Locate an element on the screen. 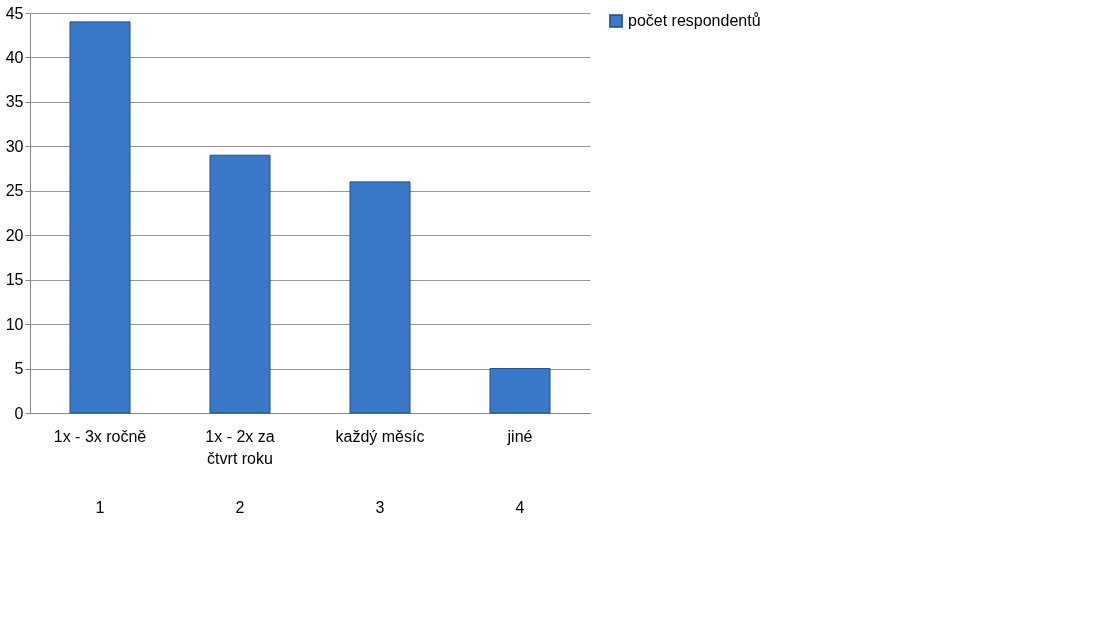 This screenshot has height=623, width=1107. x-tick-label: 1x - 3x ročně is located at coordinates (100, 436).